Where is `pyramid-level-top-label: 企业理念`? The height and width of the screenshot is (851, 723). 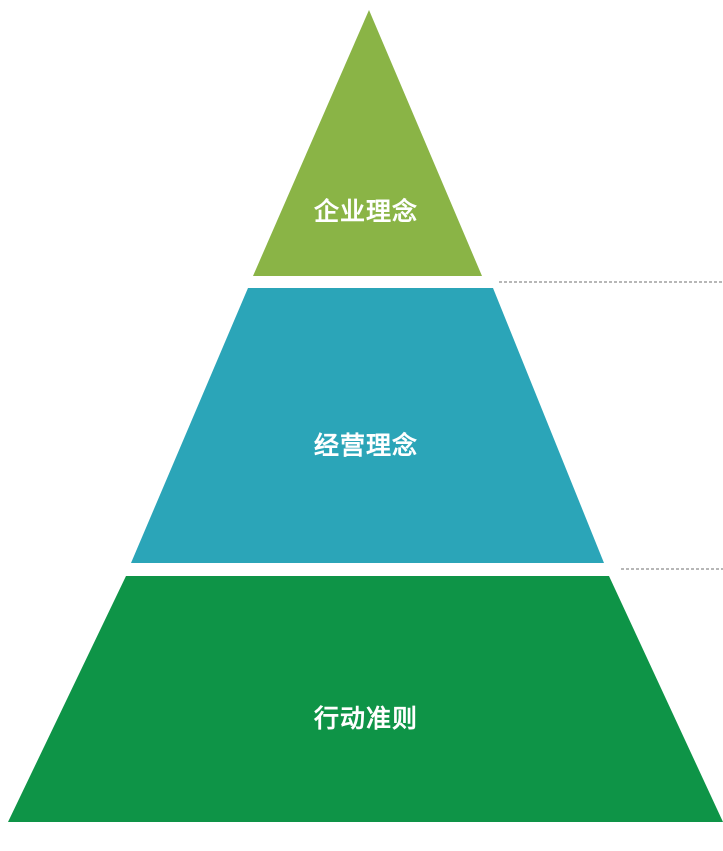 pyramid-level-top-label: 企业理念 is located at coordinates (366, 211).